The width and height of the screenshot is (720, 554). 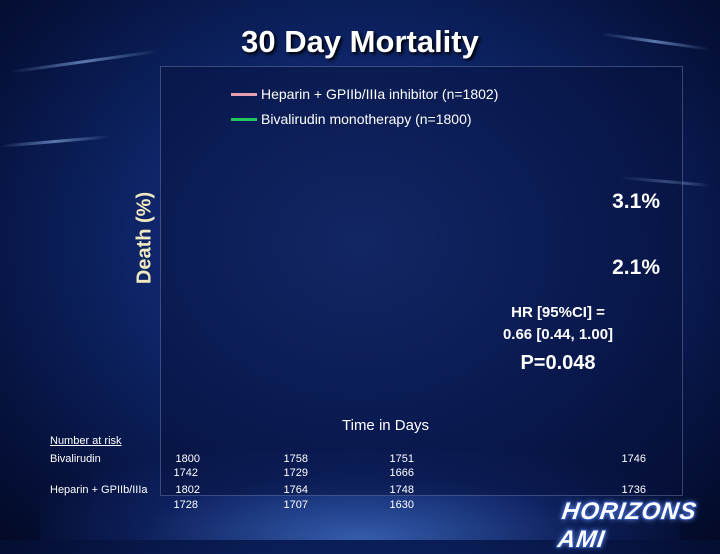 I want to click on legend-item-heparin: Heparin + GPIIb/IIIa inhibitor (n=1802), so click(x=364, y=94).